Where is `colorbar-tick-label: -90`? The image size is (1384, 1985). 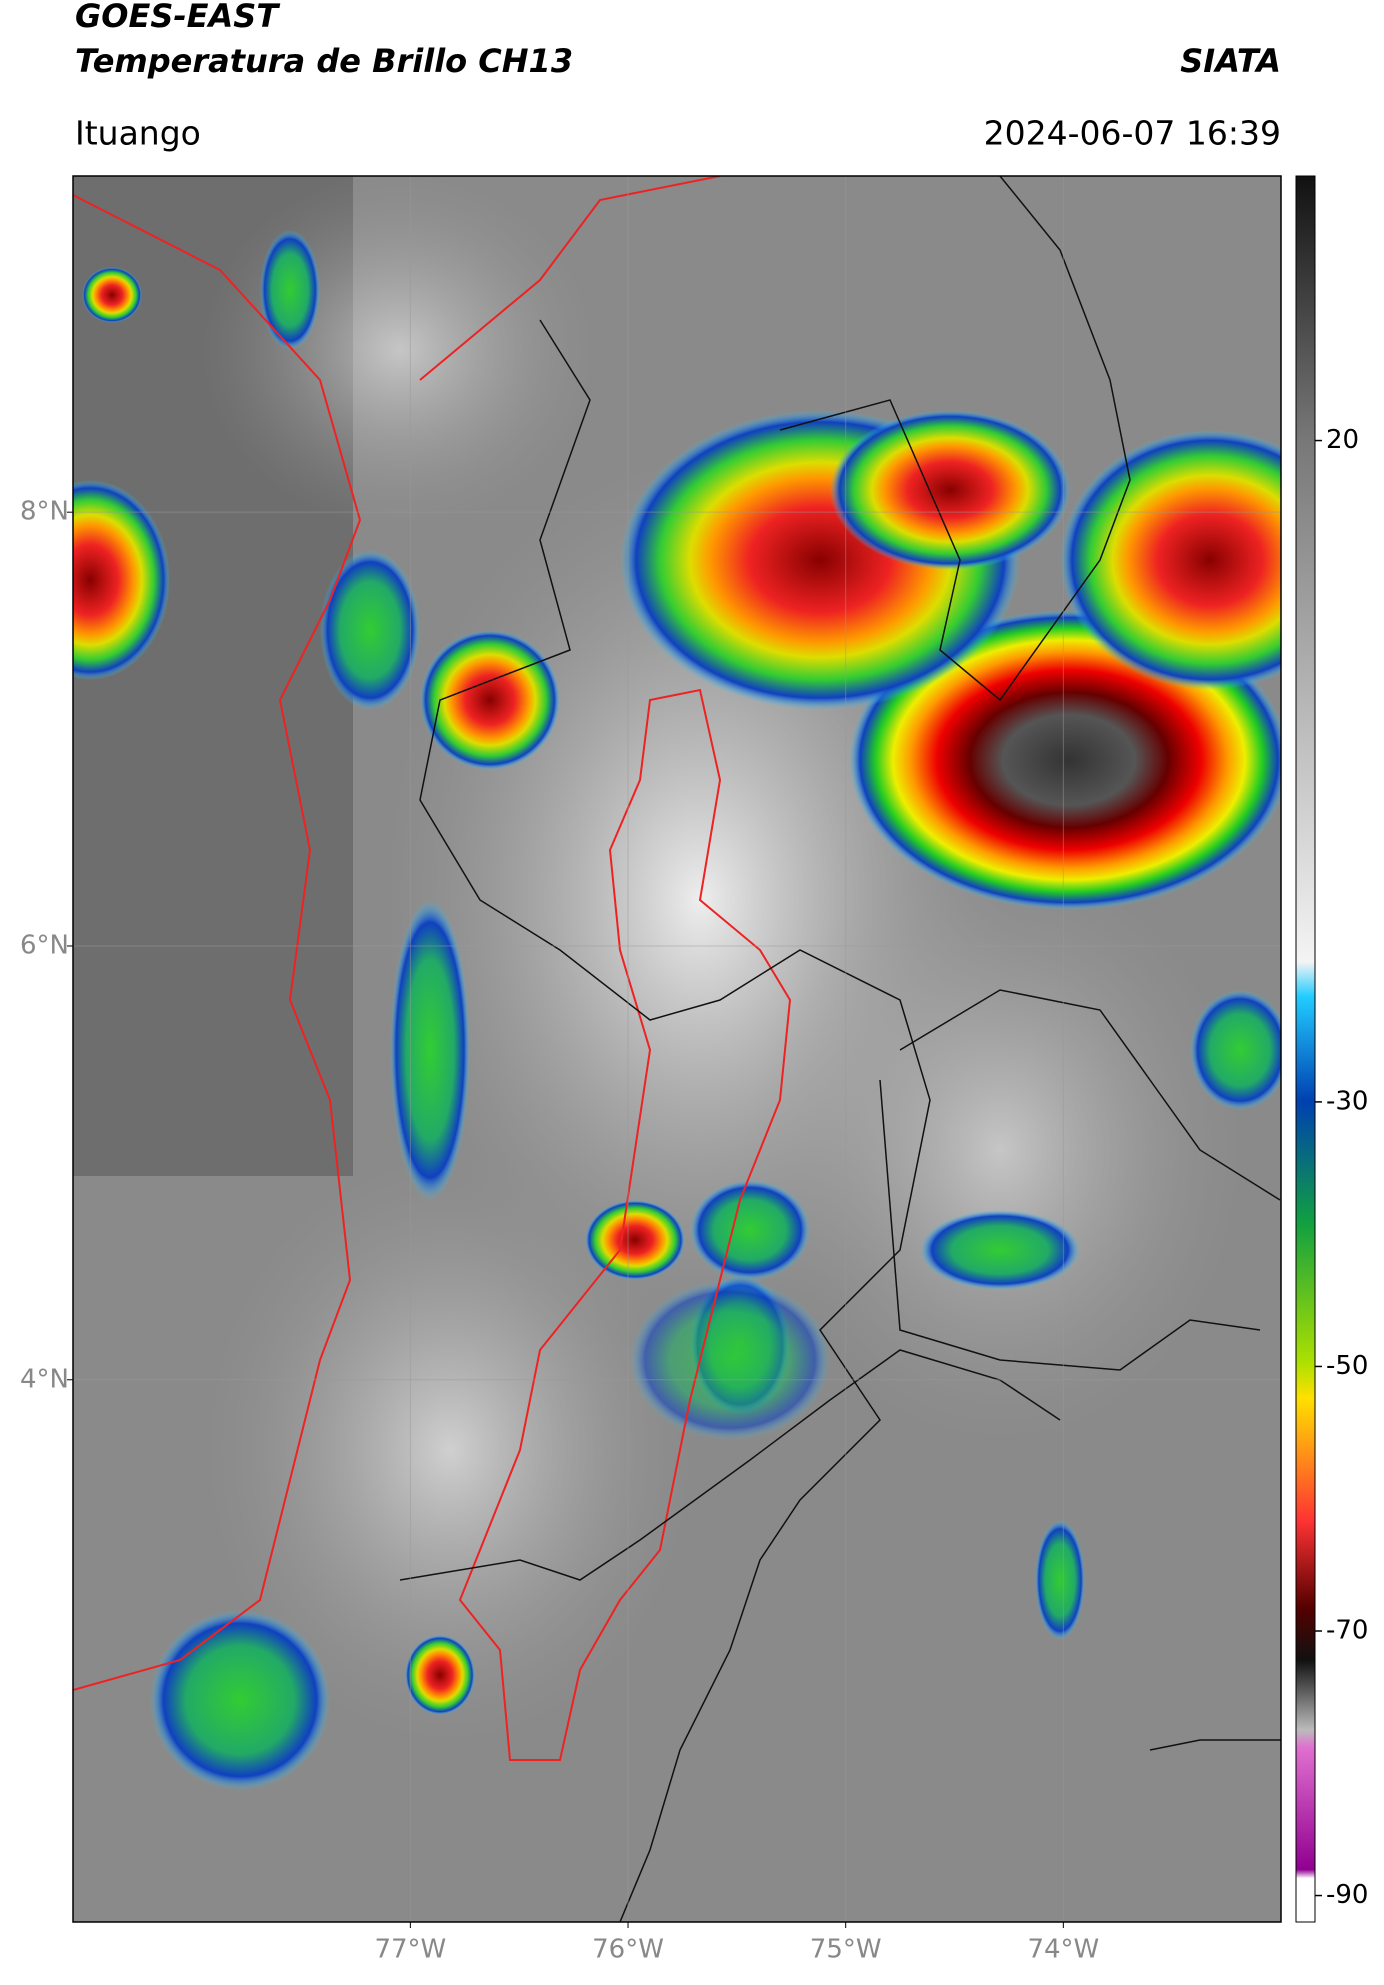
colorbar-tick-label: -90 is located at coordinates (1347, 1895).